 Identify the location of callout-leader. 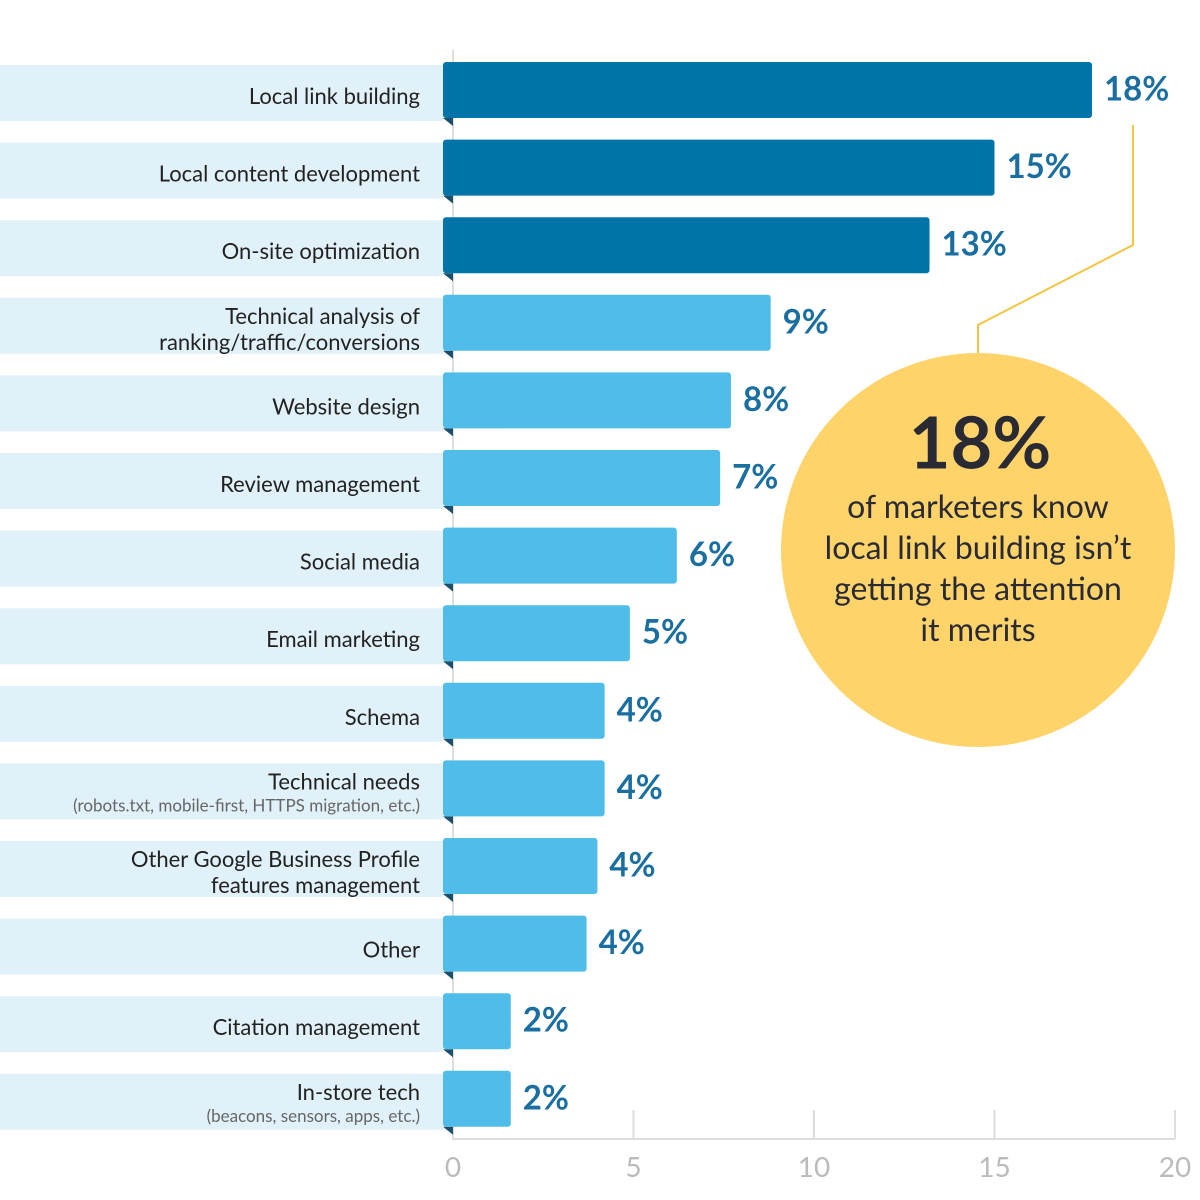
(1055, 242).